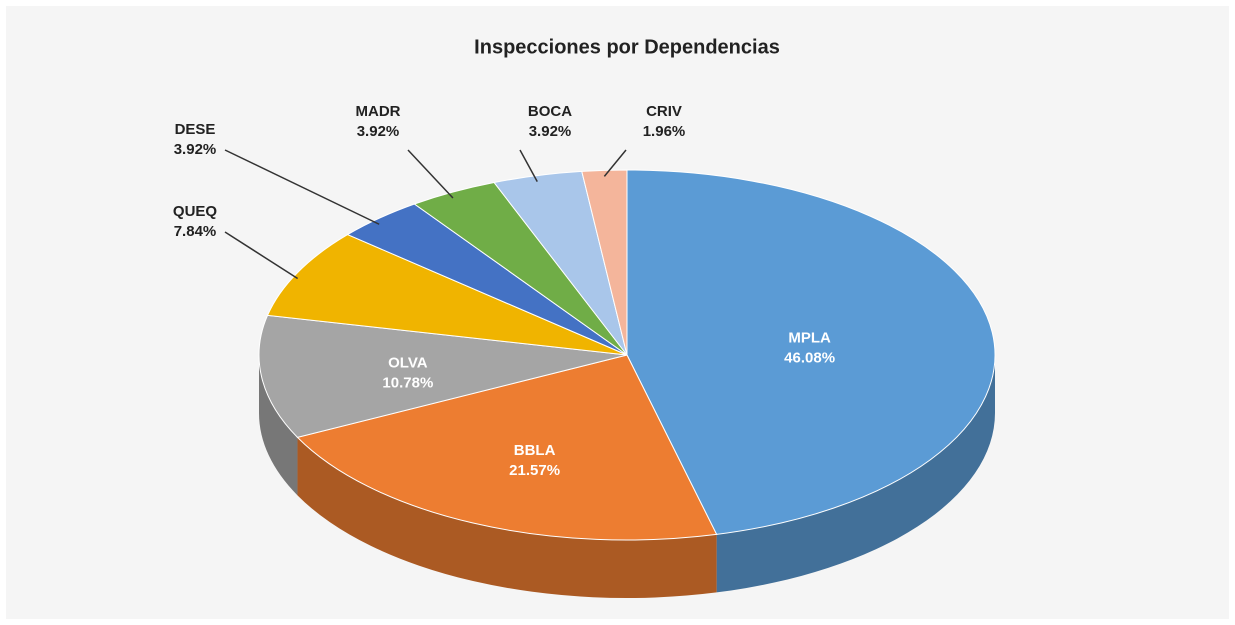 The width and height of the screenshot is (1235, 625). What do you see at coordinates (664, 111) in the screenshot?
I see `label-category: CRIV` at bounding box center [664, 111].